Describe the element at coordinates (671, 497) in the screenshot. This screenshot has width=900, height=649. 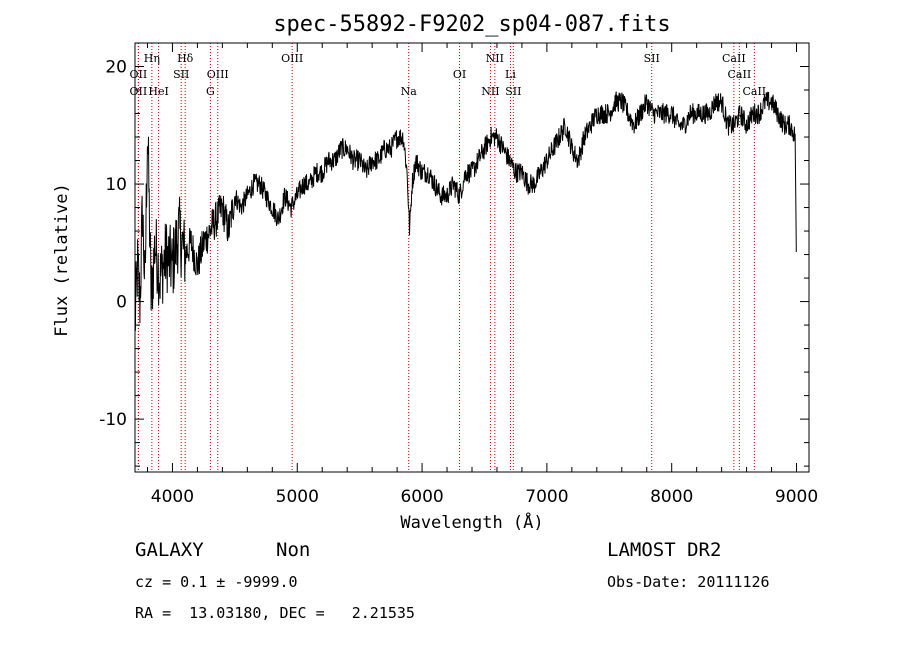
I see `x-tick-label: 8000` at that location.